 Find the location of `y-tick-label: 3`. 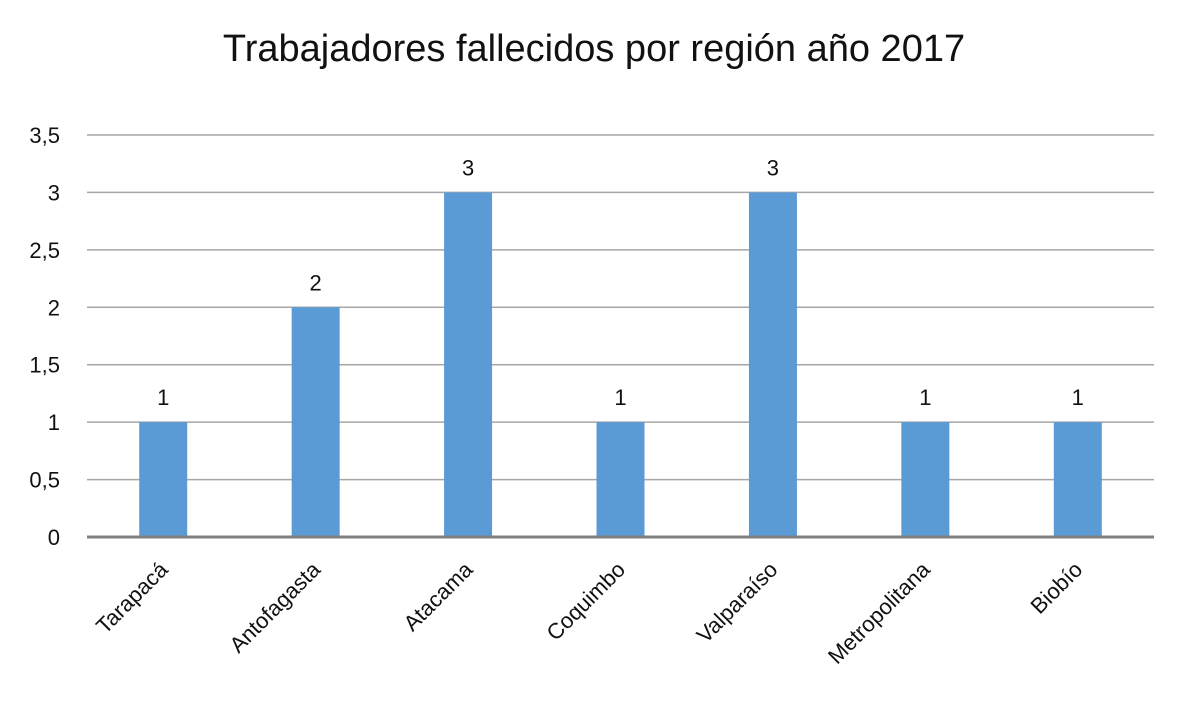

y-tick-label: 3 is located at coordinates (54, 192).